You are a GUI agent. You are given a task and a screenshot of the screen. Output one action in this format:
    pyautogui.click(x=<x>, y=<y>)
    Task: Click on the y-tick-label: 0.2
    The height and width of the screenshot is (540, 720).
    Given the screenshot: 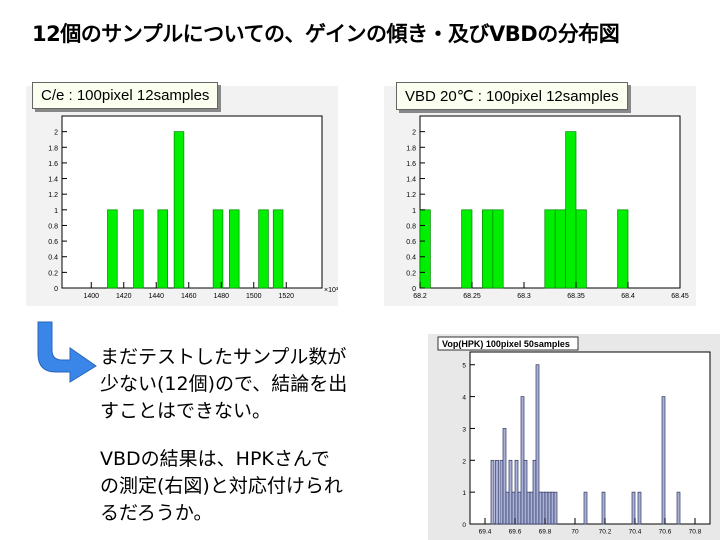 What is the action you would take?
    pyautogui.click(x=53, y=273)
    